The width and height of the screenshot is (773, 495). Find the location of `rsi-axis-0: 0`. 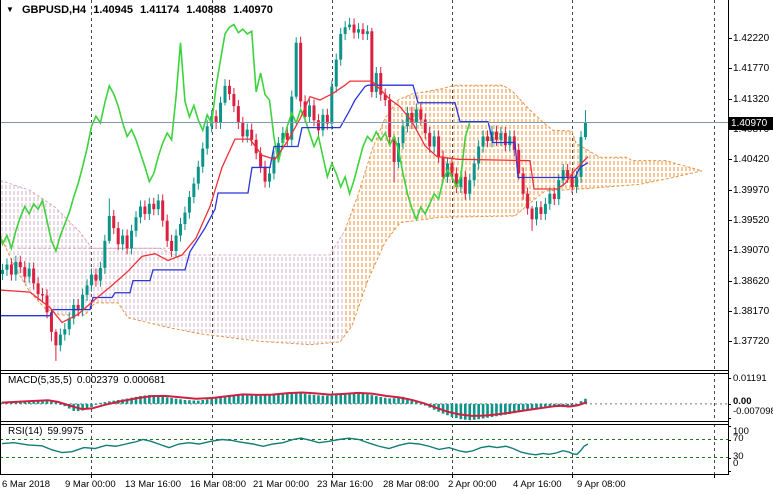

rsi-axis-0: 0 is located at coordinates (736, 463).